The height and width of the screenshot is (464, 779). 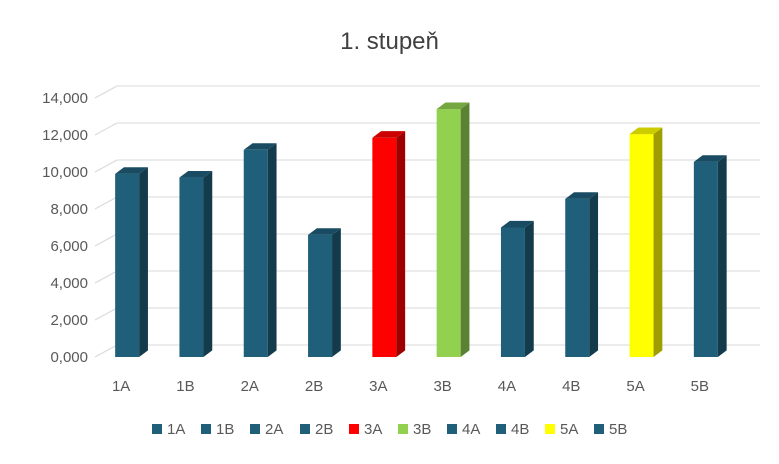 What do you see at coordinates (471, 429) in the screenshot?
I see `legend-label: 4A` at bounding box center [471, 429].